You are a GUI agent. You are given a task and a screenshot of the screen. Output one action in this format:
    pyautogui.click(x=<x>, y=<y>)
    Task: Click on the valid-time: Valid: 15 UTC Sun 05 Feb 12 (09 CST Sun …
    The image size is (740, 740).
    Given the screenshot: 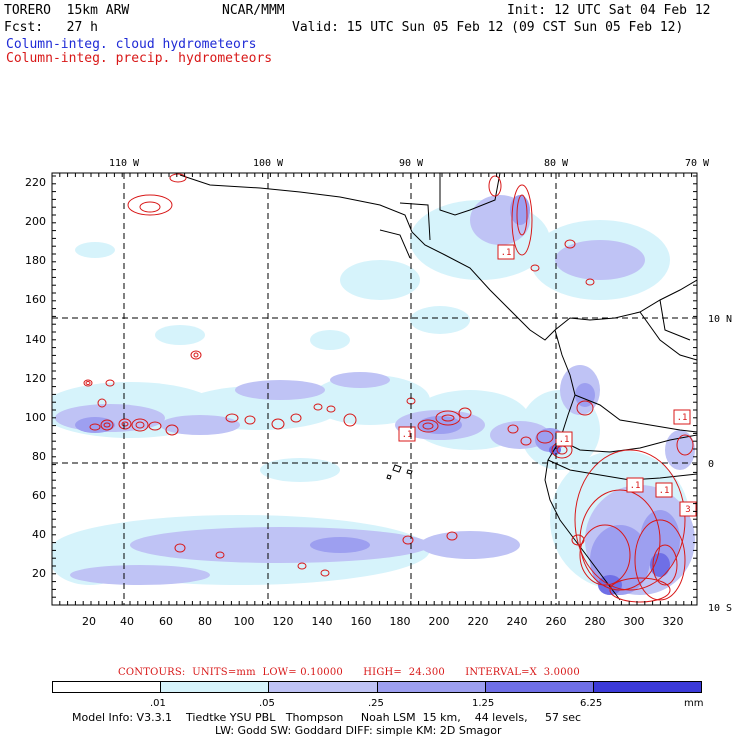 What is the action you would take?
    pyautogui.click(x=488, y=27)
    